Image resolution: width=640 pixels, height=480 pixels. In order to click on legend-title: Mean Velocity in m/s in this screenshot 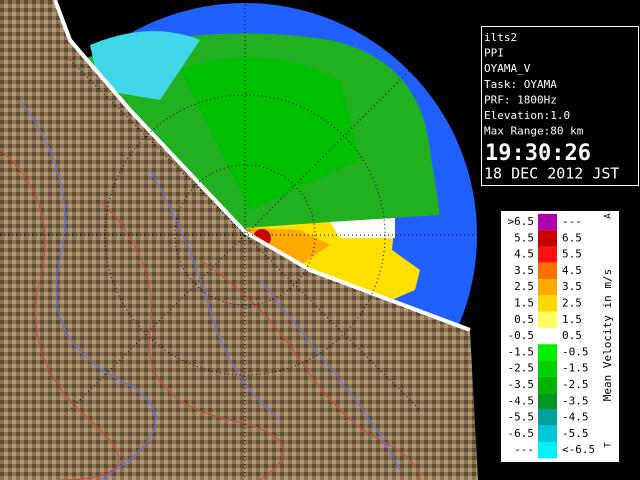, I will do `click(607, 335)`.